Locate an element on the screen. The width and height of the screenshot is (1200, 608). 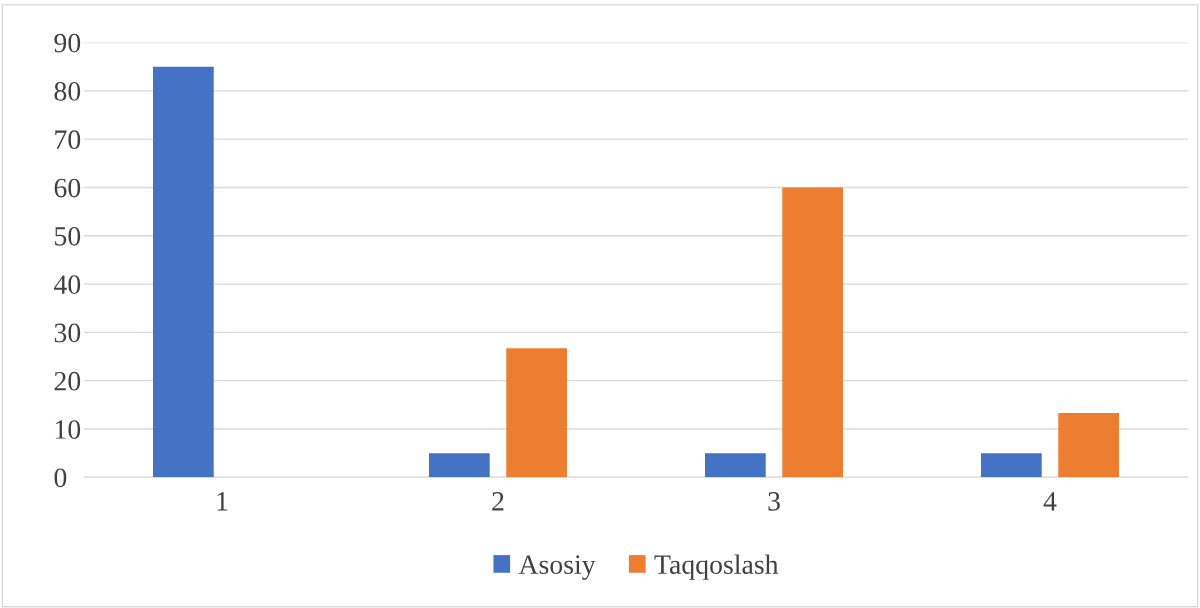
x-tick-label: 4 is located at coordinates (1050, 501).